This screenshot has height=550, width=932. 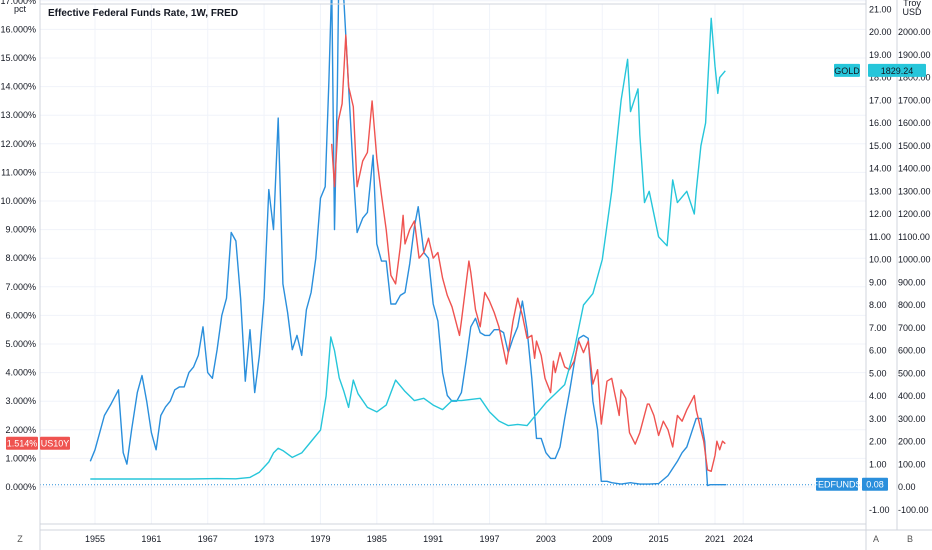 I want to click on left-tick-label: 12.000%, so click(x=18, y=144).